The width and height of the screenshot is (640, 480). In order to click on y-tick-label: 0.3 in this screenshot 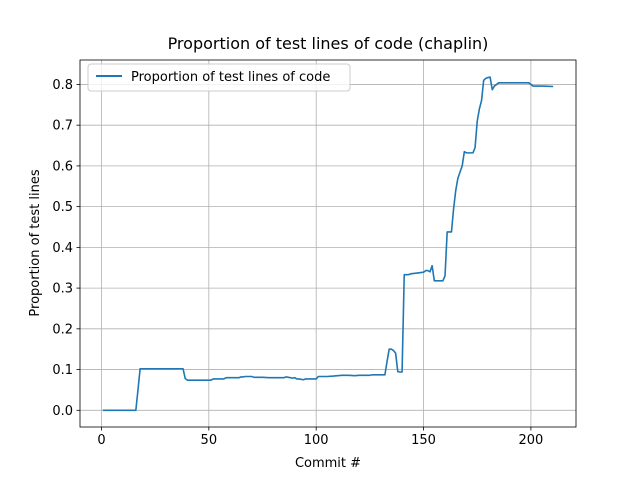, I will do `click(62, 289)`.